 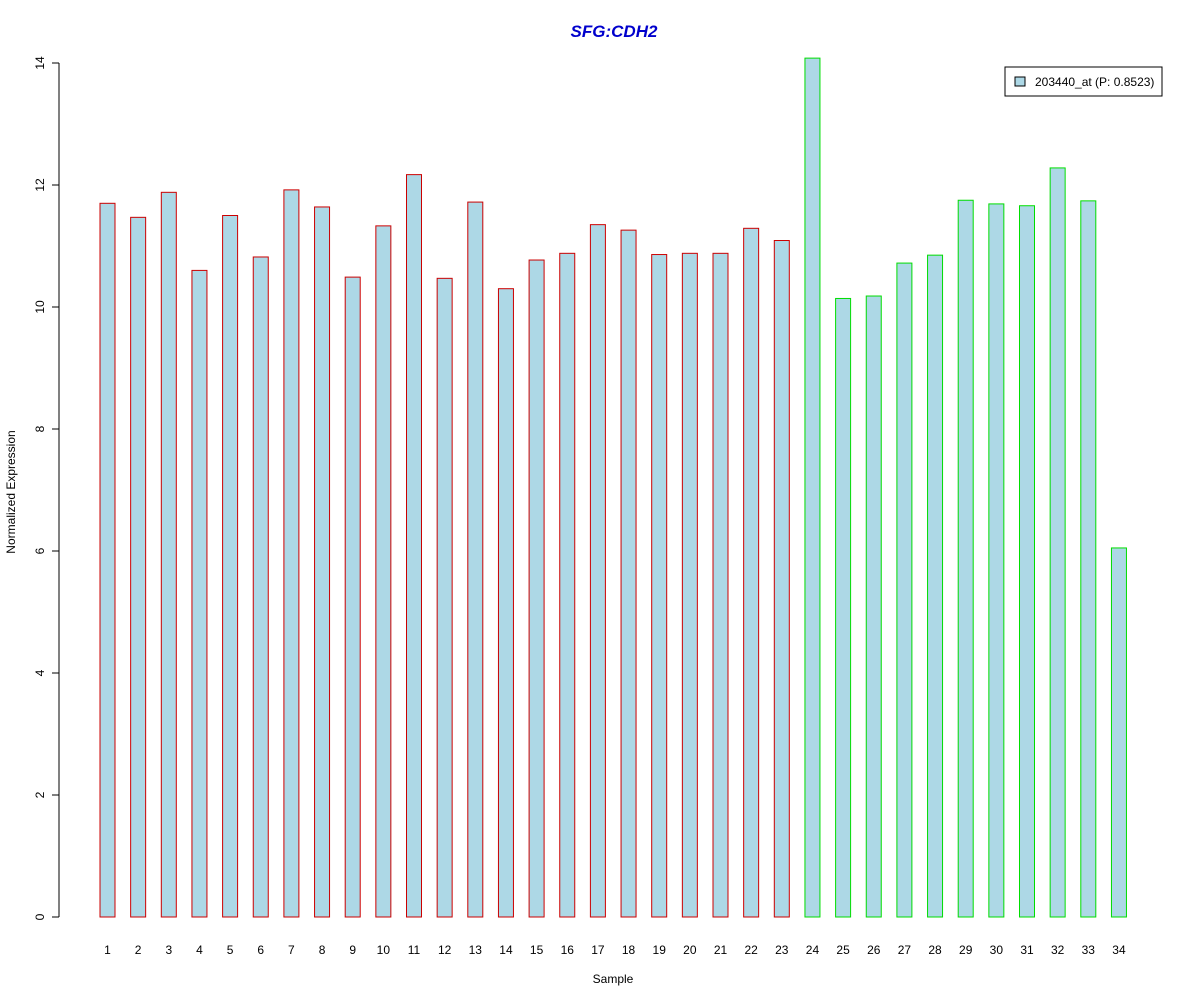 I want to click on x-tick-label: 16, so click(x=568, y=950).